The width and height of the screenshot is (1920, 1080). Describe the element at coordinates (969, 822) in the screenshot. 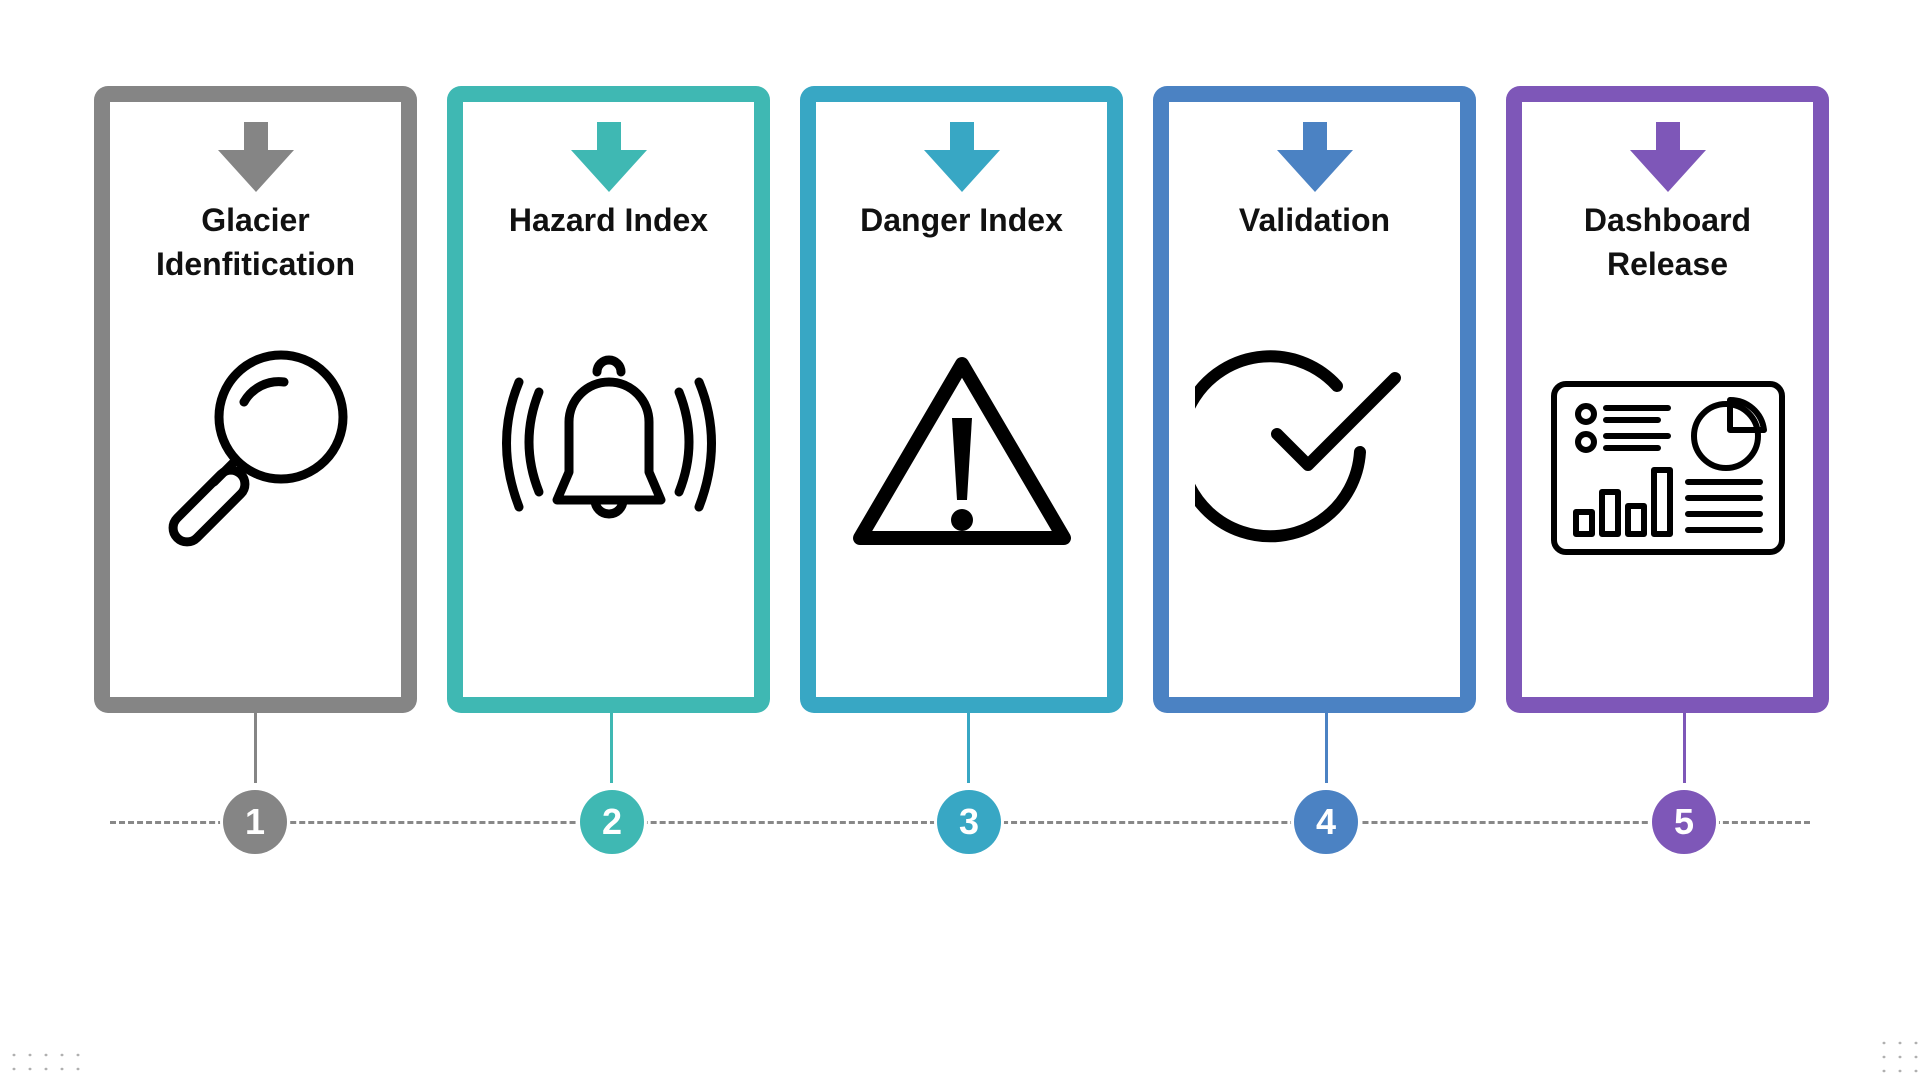

I see `step-number-badge-3: 3` at that location.